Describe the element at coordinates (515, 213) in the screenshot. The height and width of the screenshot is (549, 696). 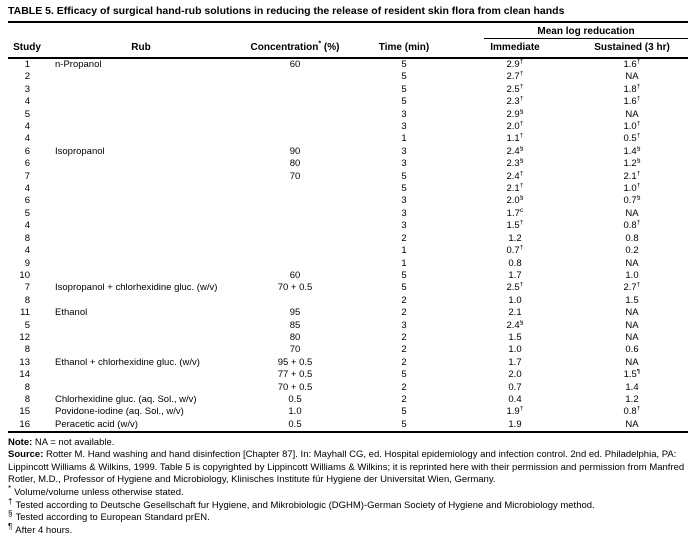
I see `cell-immediate: 1.7c` at that location.